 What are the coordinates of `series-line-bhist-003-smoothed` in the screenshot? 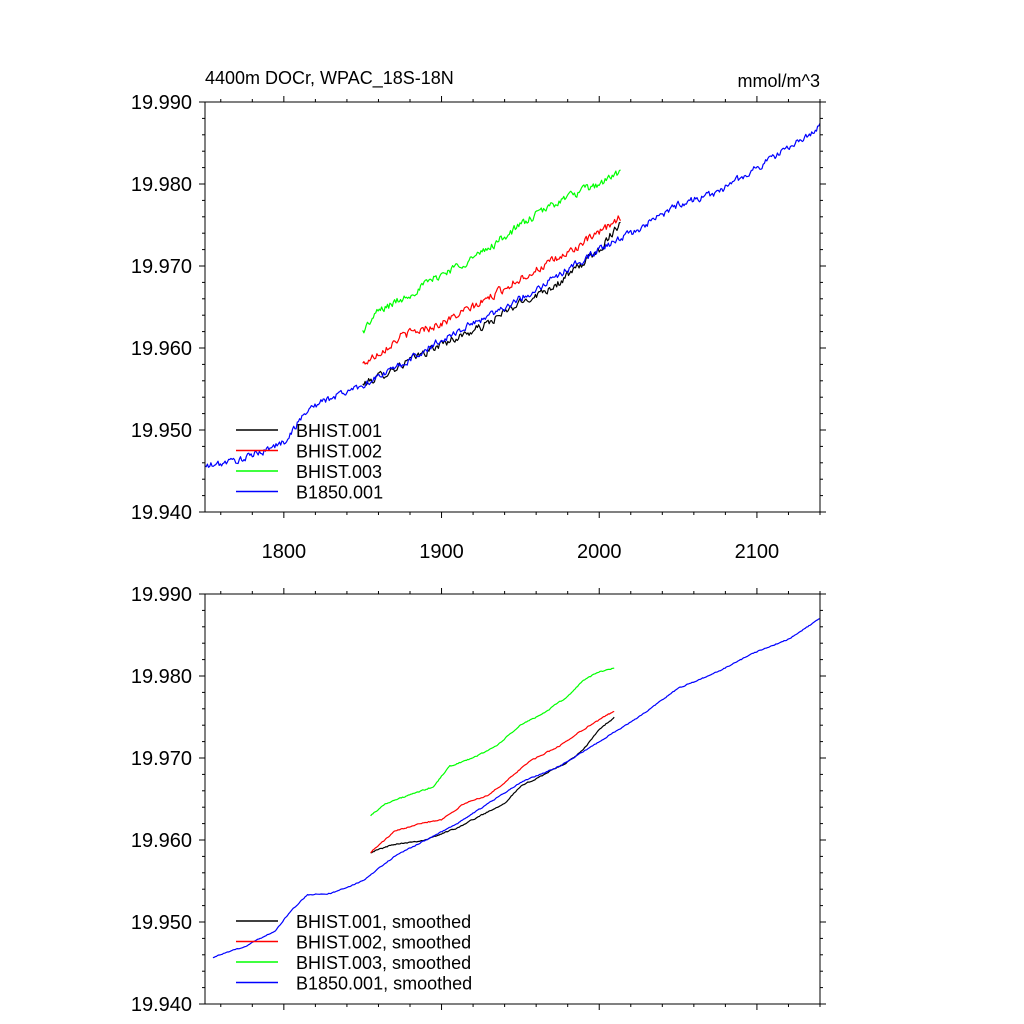 It's located at (492, 742).